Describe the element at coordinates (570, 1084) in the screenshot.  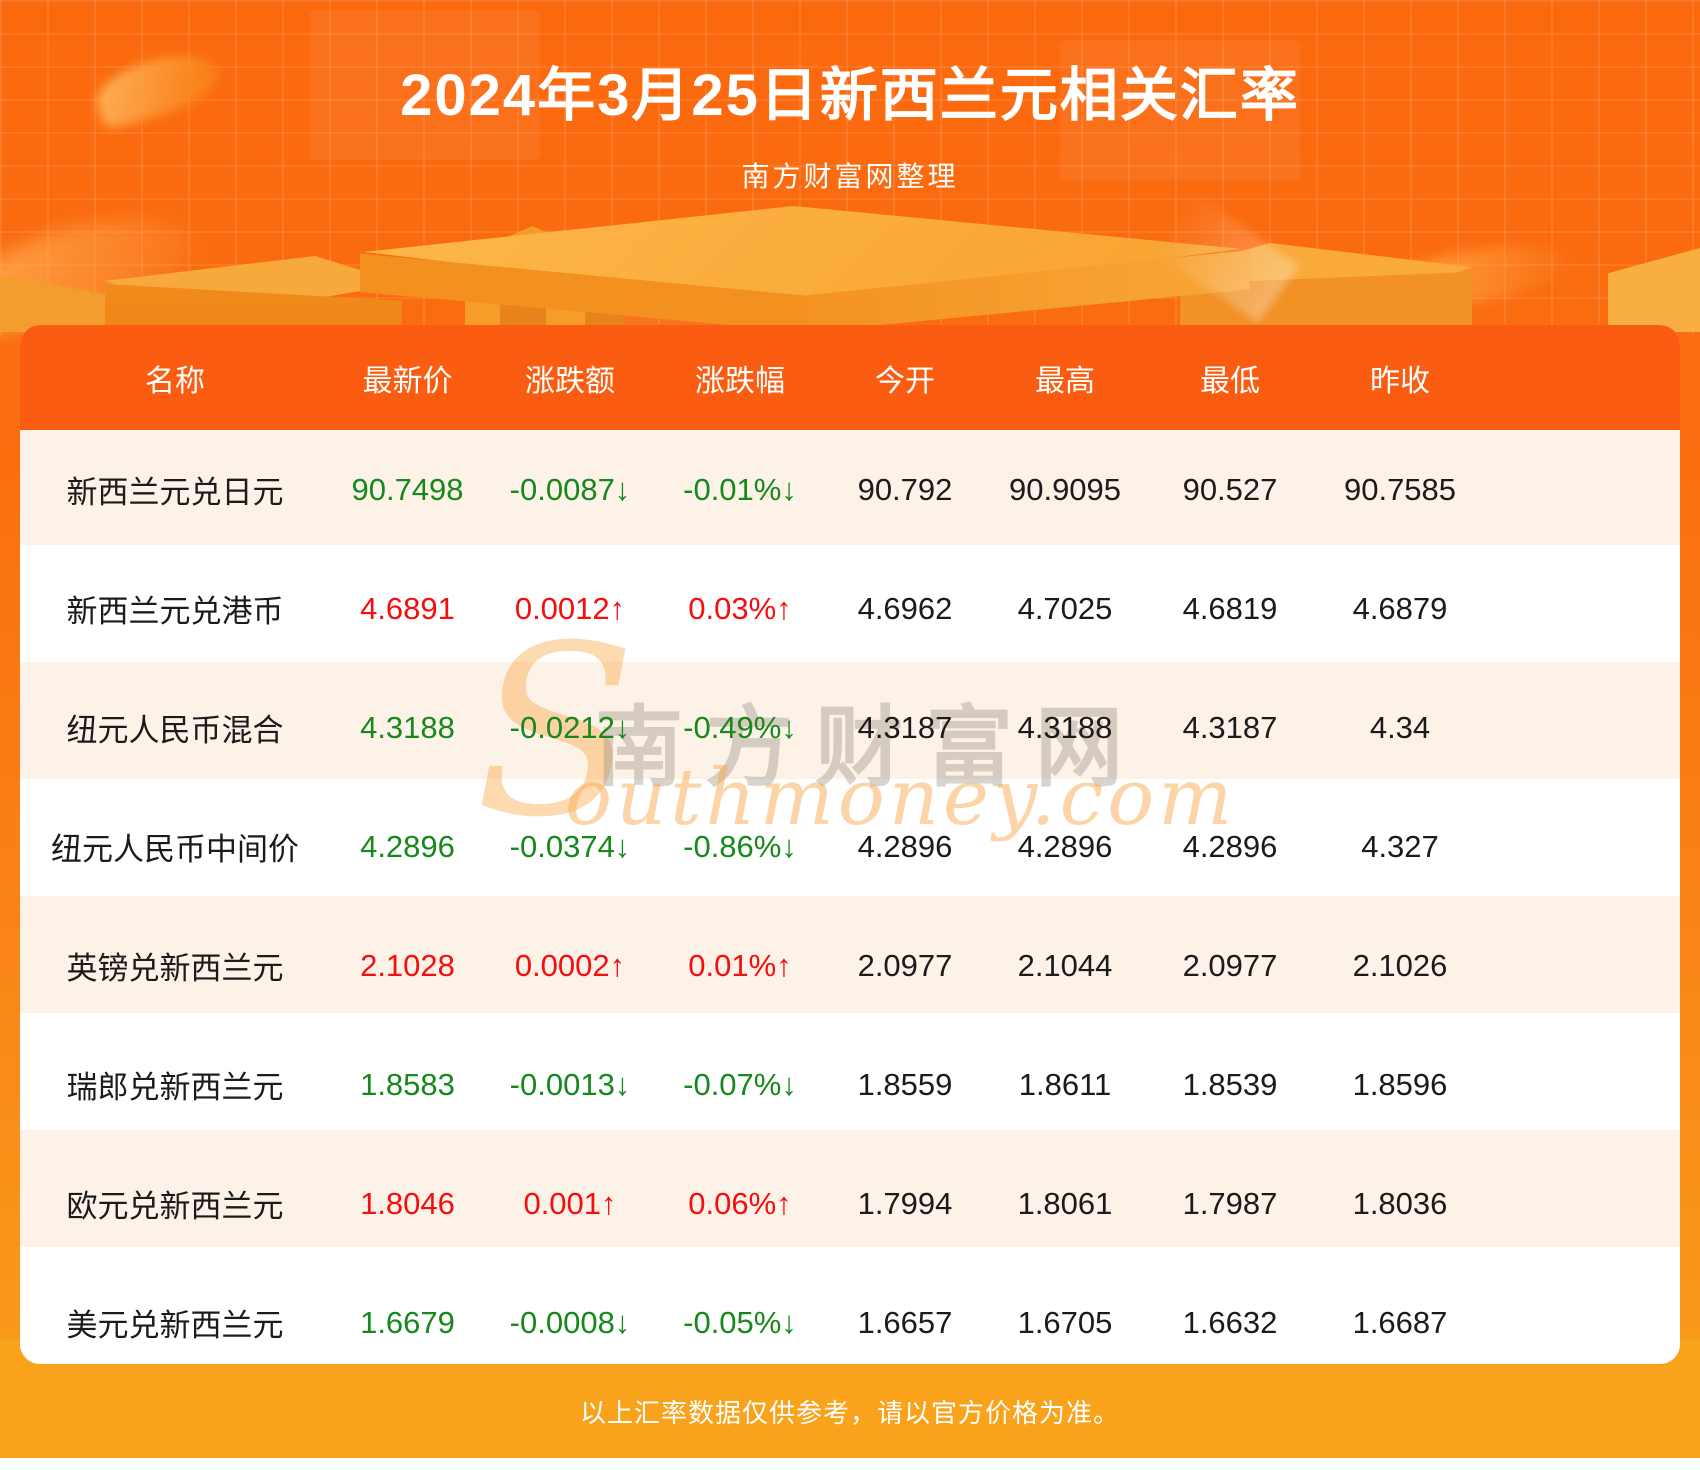
I see `change-amount: -0.0013↓` at that location.